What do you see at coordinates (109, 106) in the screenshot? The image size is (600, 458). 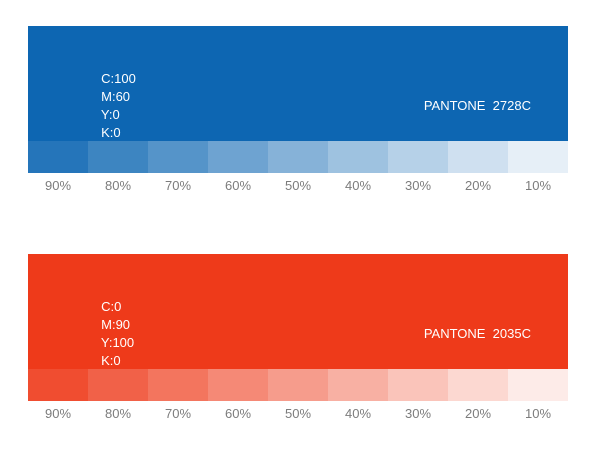 I see `cmyk-values: C:100 M:60 Y:0 K:0` at bounding box center [109, 106].